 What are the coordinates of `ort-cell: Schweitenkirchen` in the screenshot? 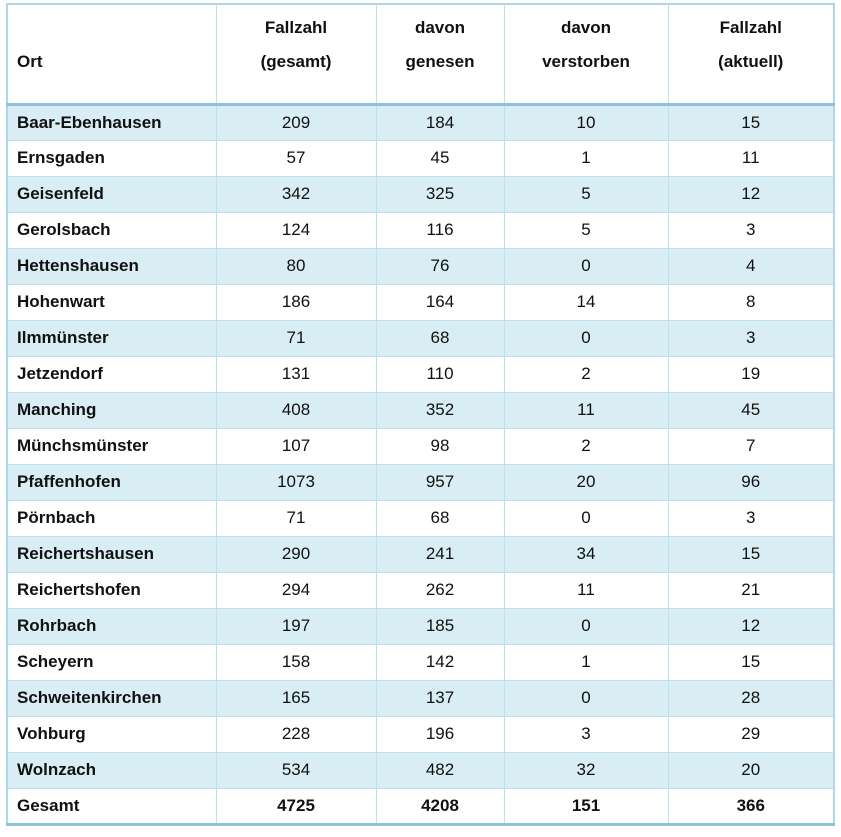 It's located at (111, 698).